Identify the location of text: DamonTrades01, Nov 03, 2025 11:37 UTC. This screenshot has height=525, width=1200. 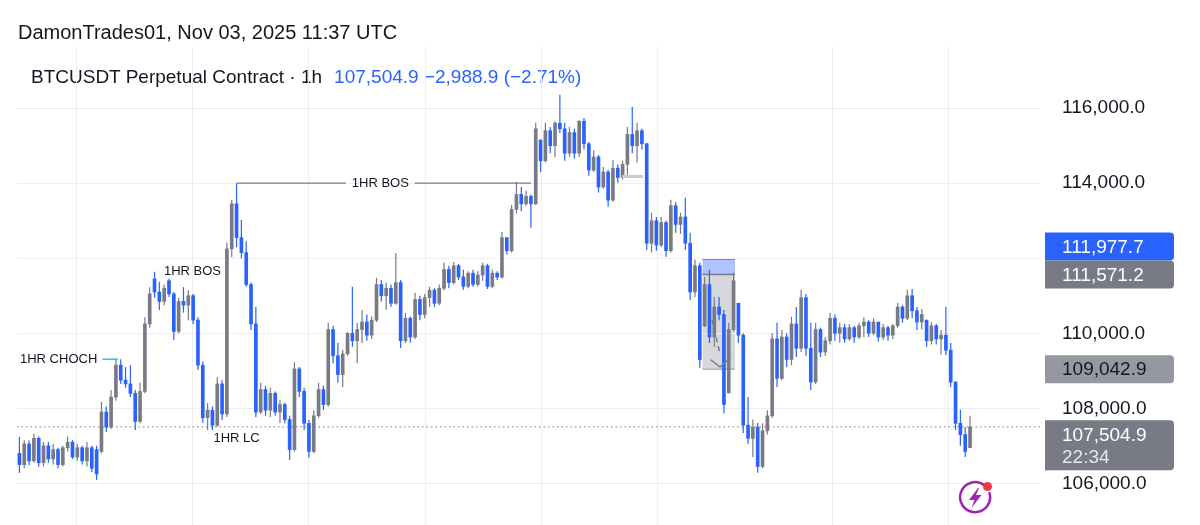
(208, 32).